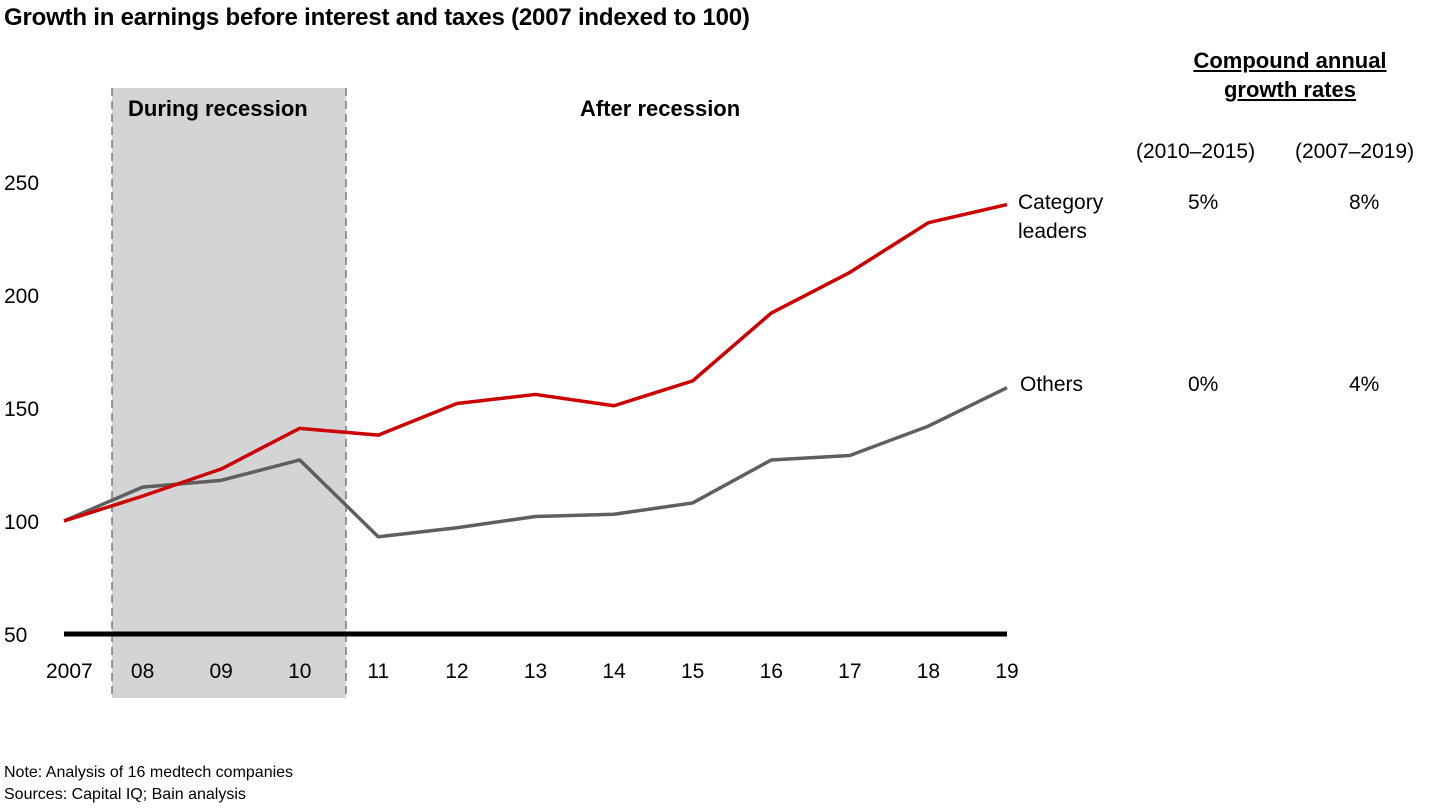  I want to click on cagr-heading-line2: growth rates, so click(1290, 89).